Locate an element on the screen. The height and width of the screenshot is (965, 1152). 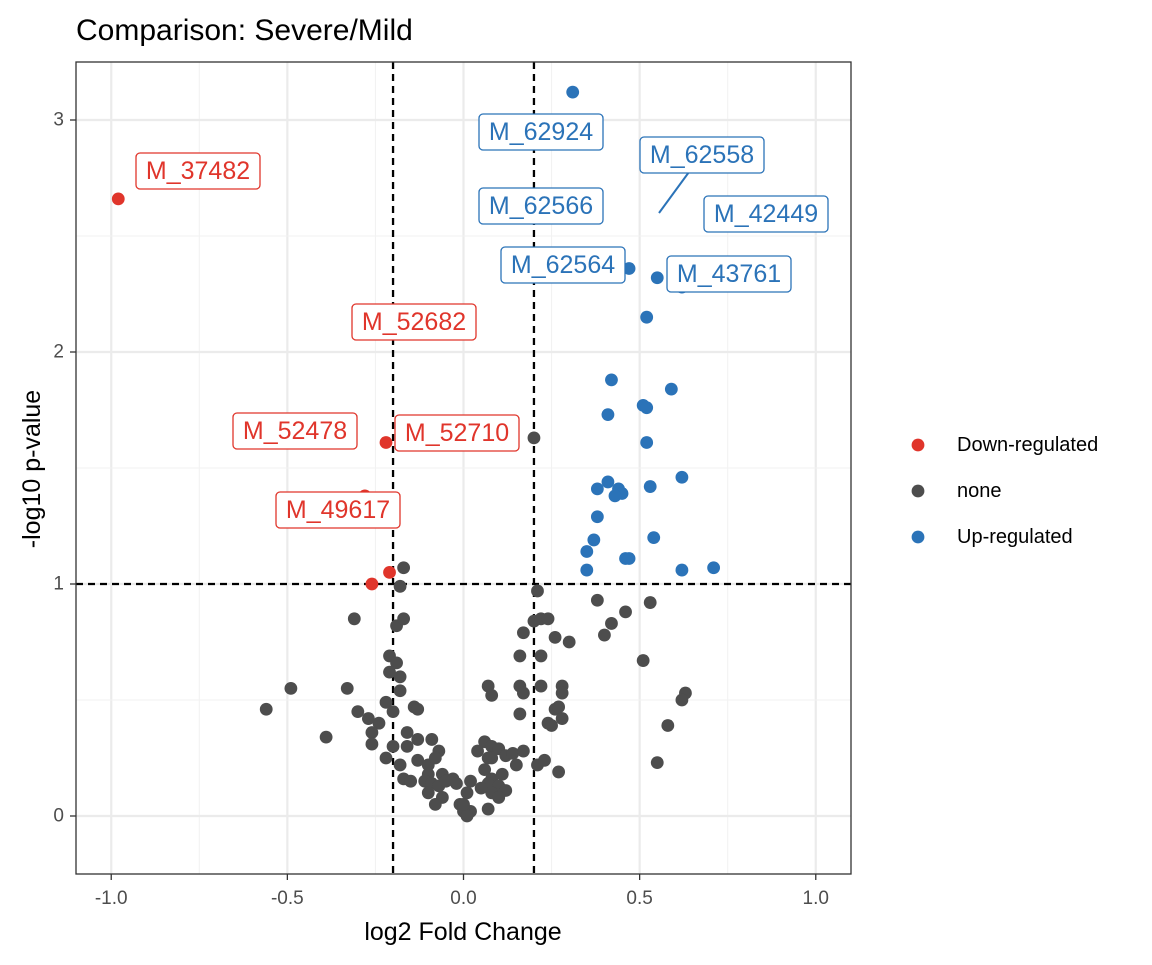
legend: Down-regulated none Up-regulated is located at coordinates (1004, 491).